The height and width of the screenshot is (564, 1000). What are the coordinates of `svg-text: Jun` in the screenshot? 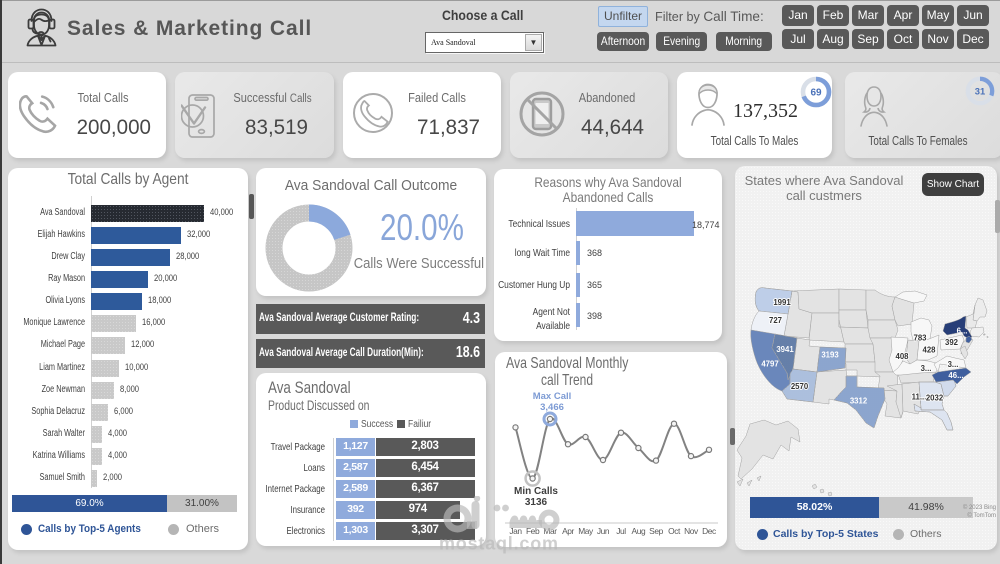 It's located at (603, 531).